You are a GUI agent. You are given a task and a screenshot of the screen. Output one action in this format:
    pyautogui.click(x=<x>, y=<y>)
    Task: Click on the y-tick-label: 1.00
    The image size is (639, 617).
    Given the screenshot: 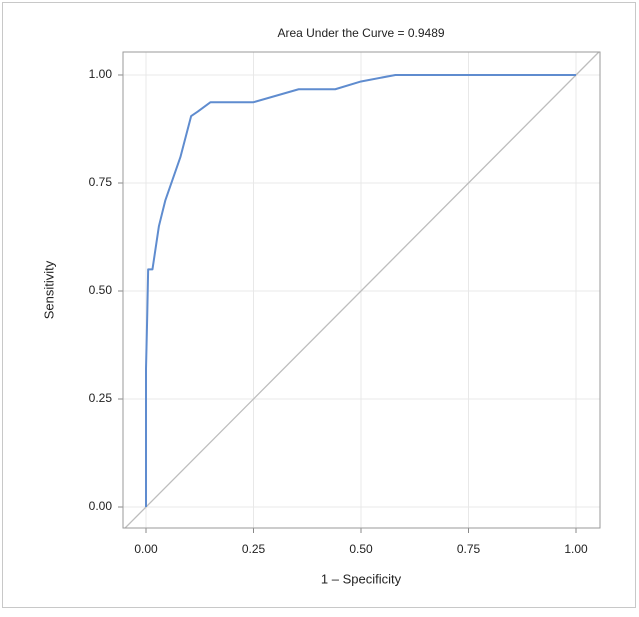 What is the action you would take?
    pyautogui.click(x=101, y=74)
    